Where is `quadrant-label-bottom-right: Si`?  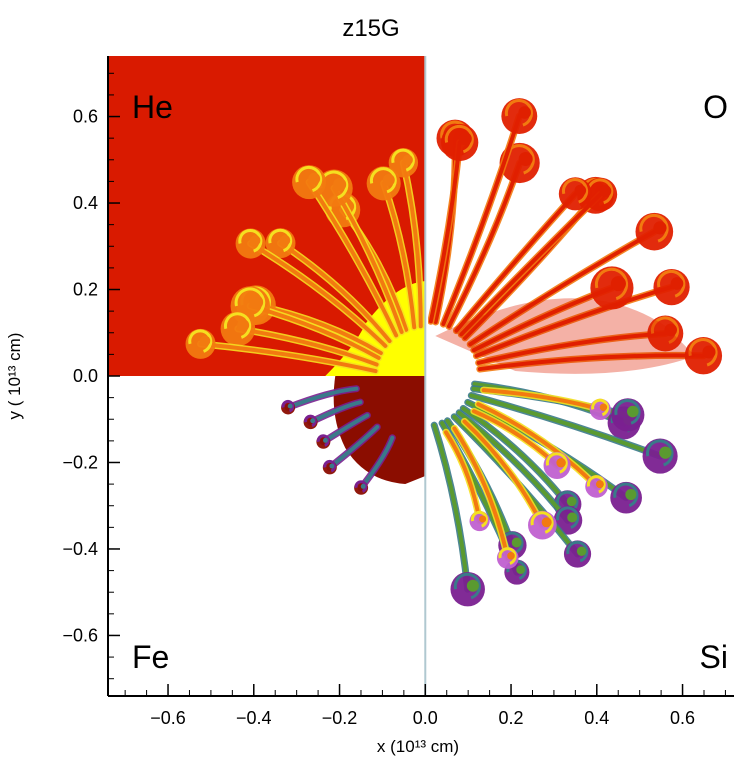
quadrant-label-bottom-right: Si is located at coordinates (714, 657).